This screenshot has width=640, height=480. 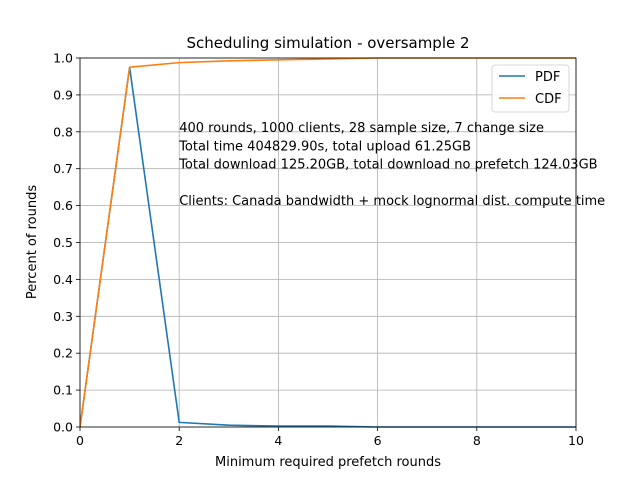 I want to click on y-tick-label: 1.0, so click(x=63, y=58).